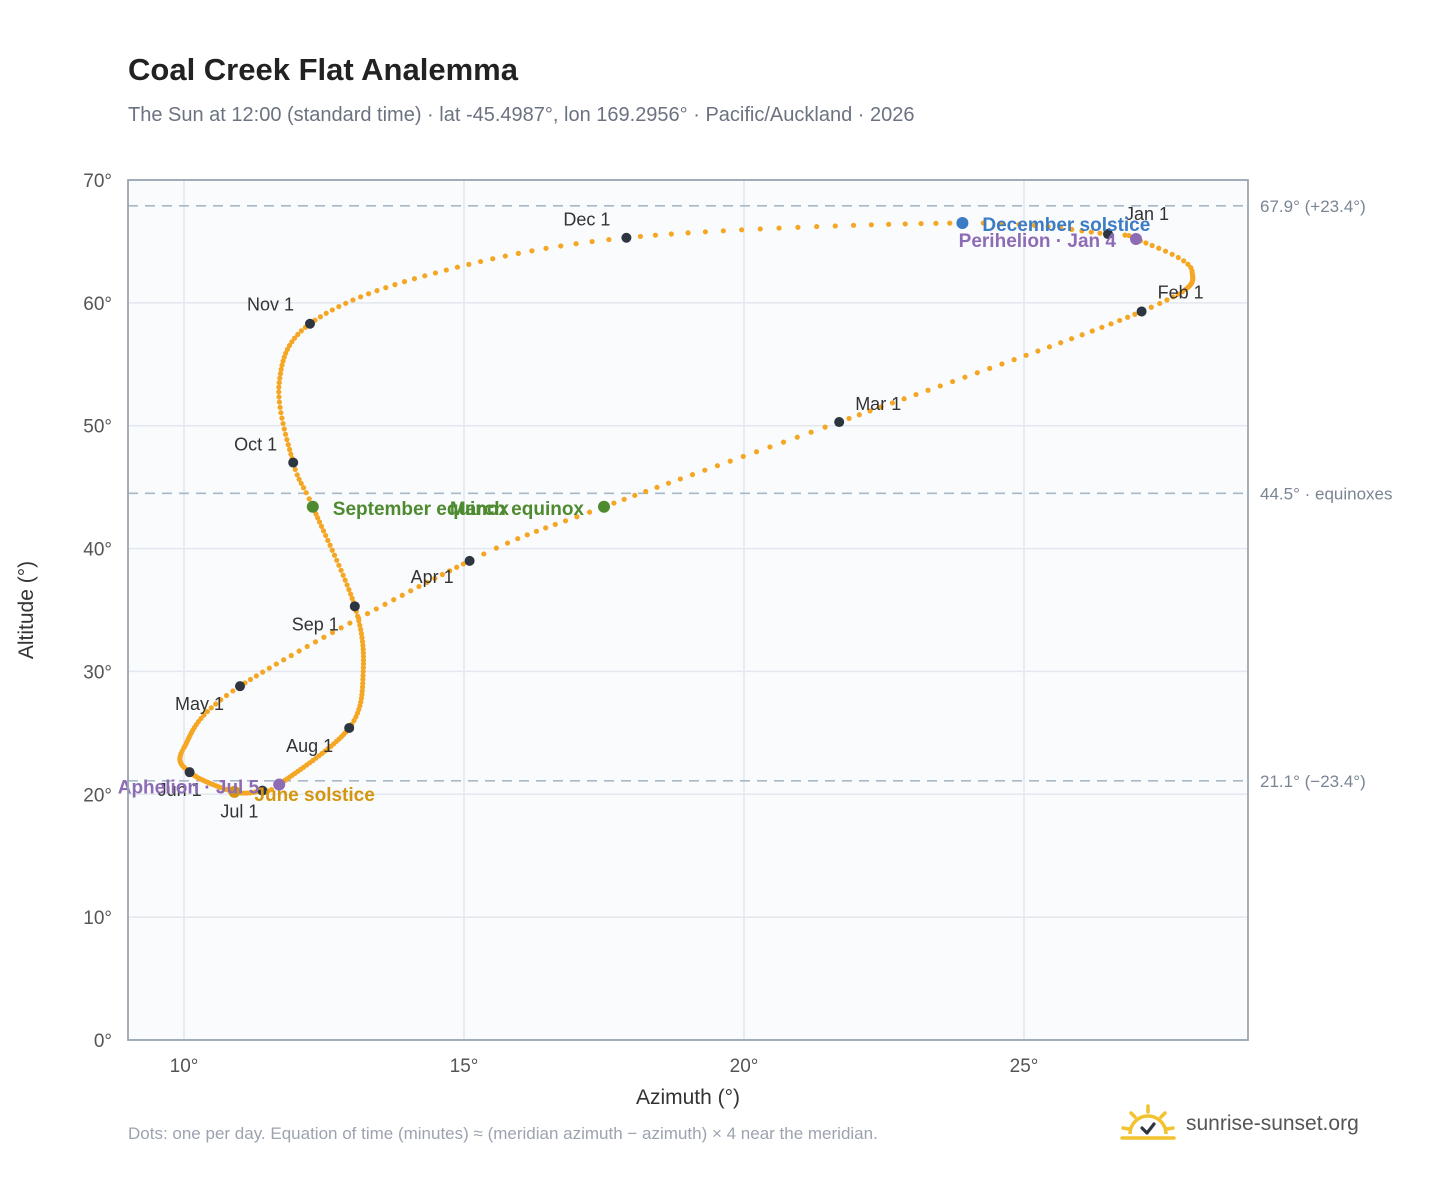 The image size is (1448, 1188). What do you see at coordinates (1148, 1122) in the screenshot?
I see `sun-check-icon` at bounding box center [1148, 1122].